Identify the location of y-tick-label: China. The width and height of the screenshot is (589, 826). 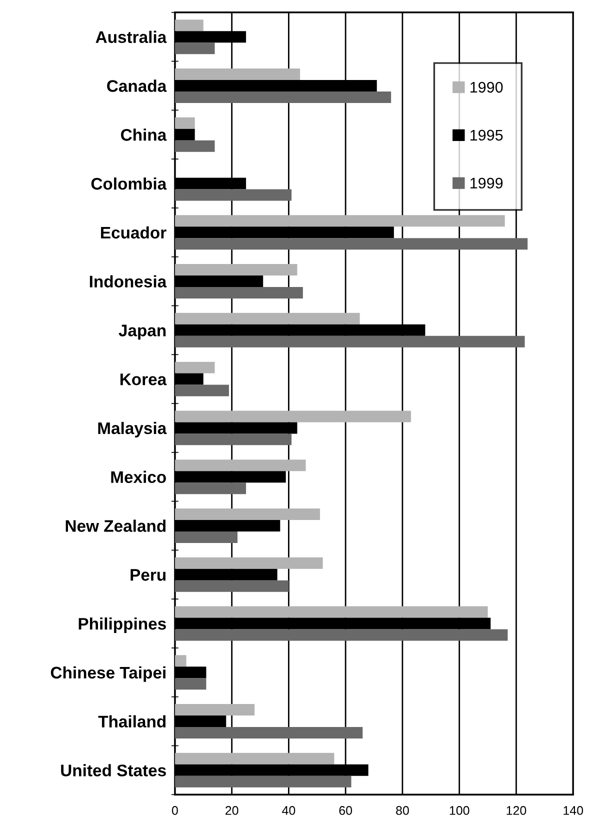
(143, 134).